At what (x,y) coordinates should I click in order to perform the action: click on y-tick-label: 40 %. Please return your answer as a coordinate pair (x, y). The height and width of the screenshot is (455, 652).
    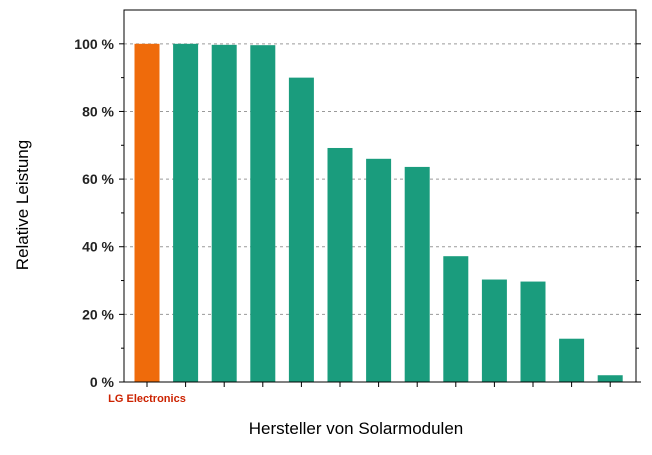
    Looking at the image, I should click on (98, 247).